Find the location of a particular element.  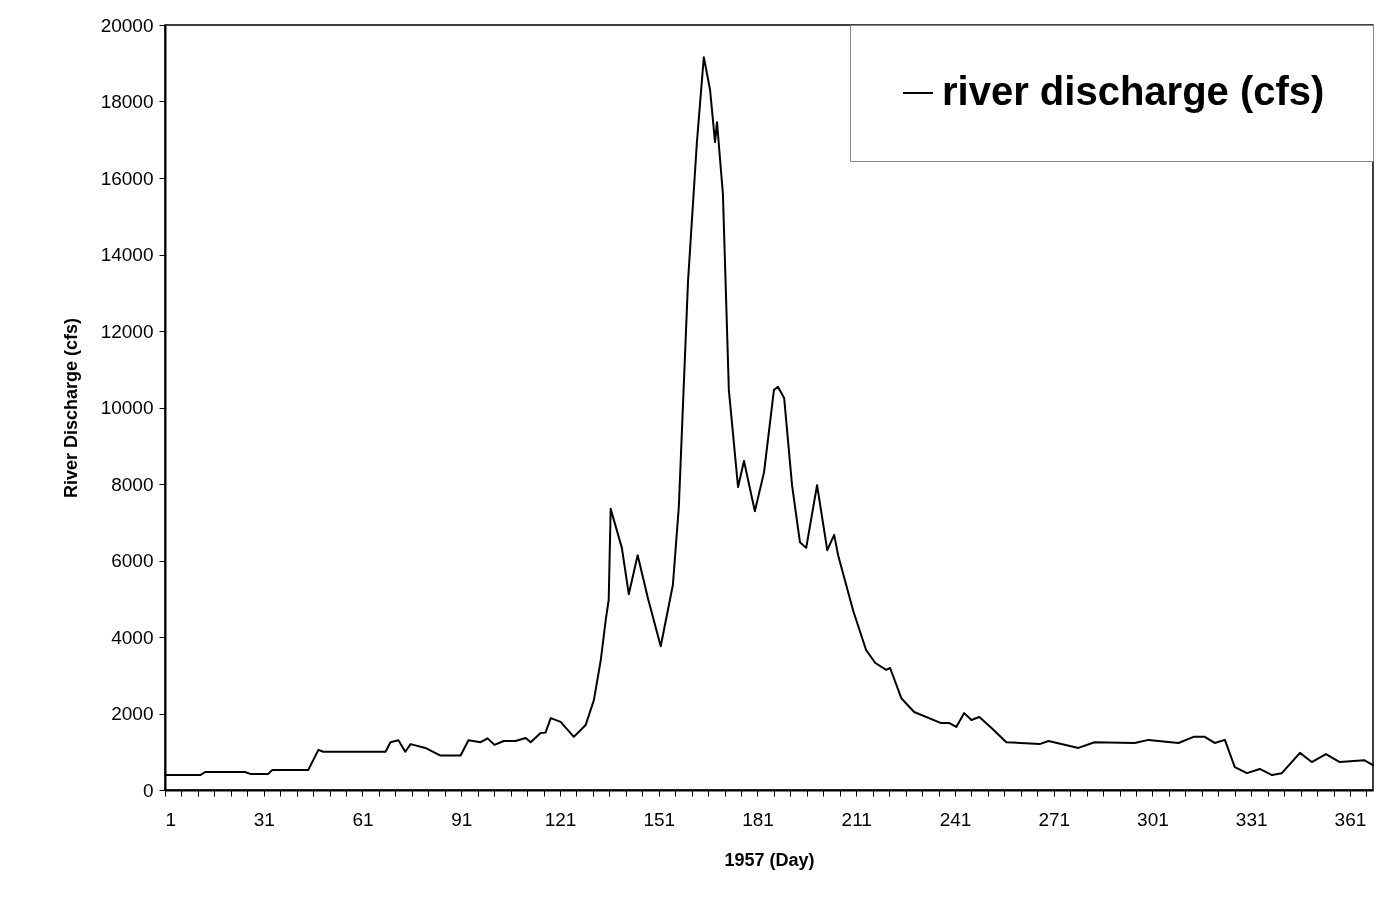

x-tick-label: 241 is located at coordinates (955, 819).